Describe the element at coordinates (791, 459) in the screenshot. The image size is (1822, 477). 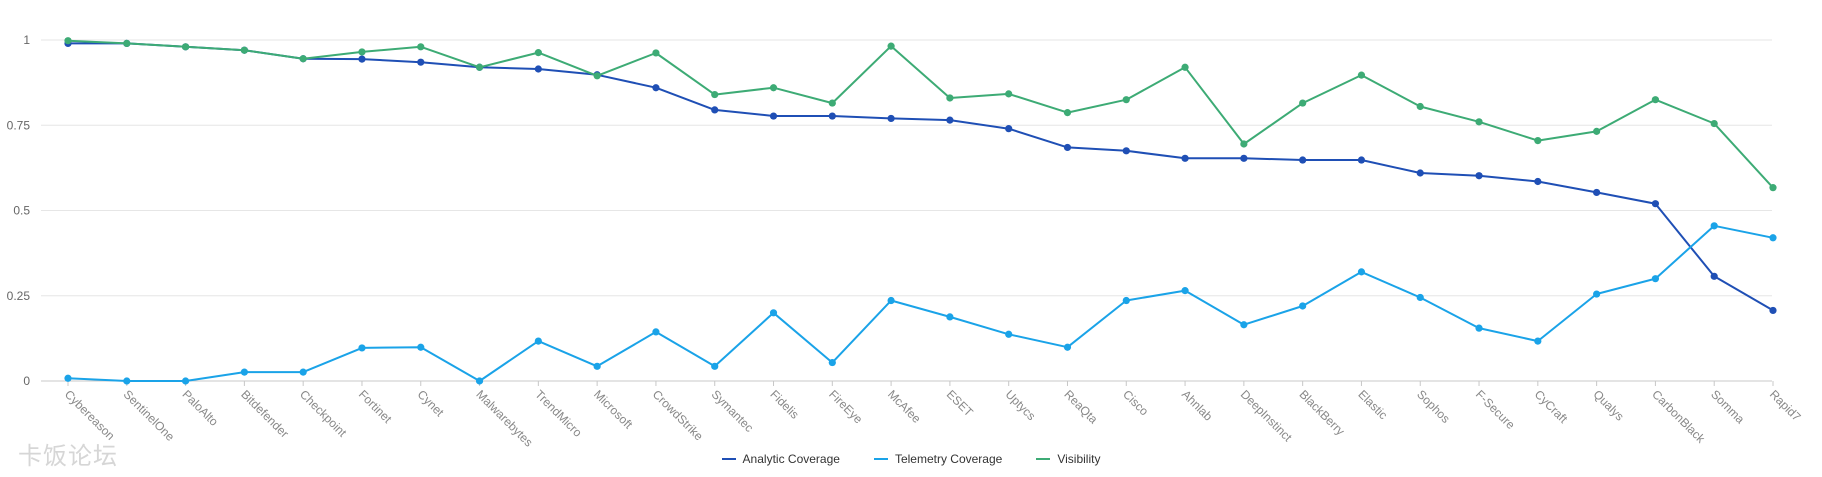
I see `legend-label-analytic: Analytic Coverage` at that location.